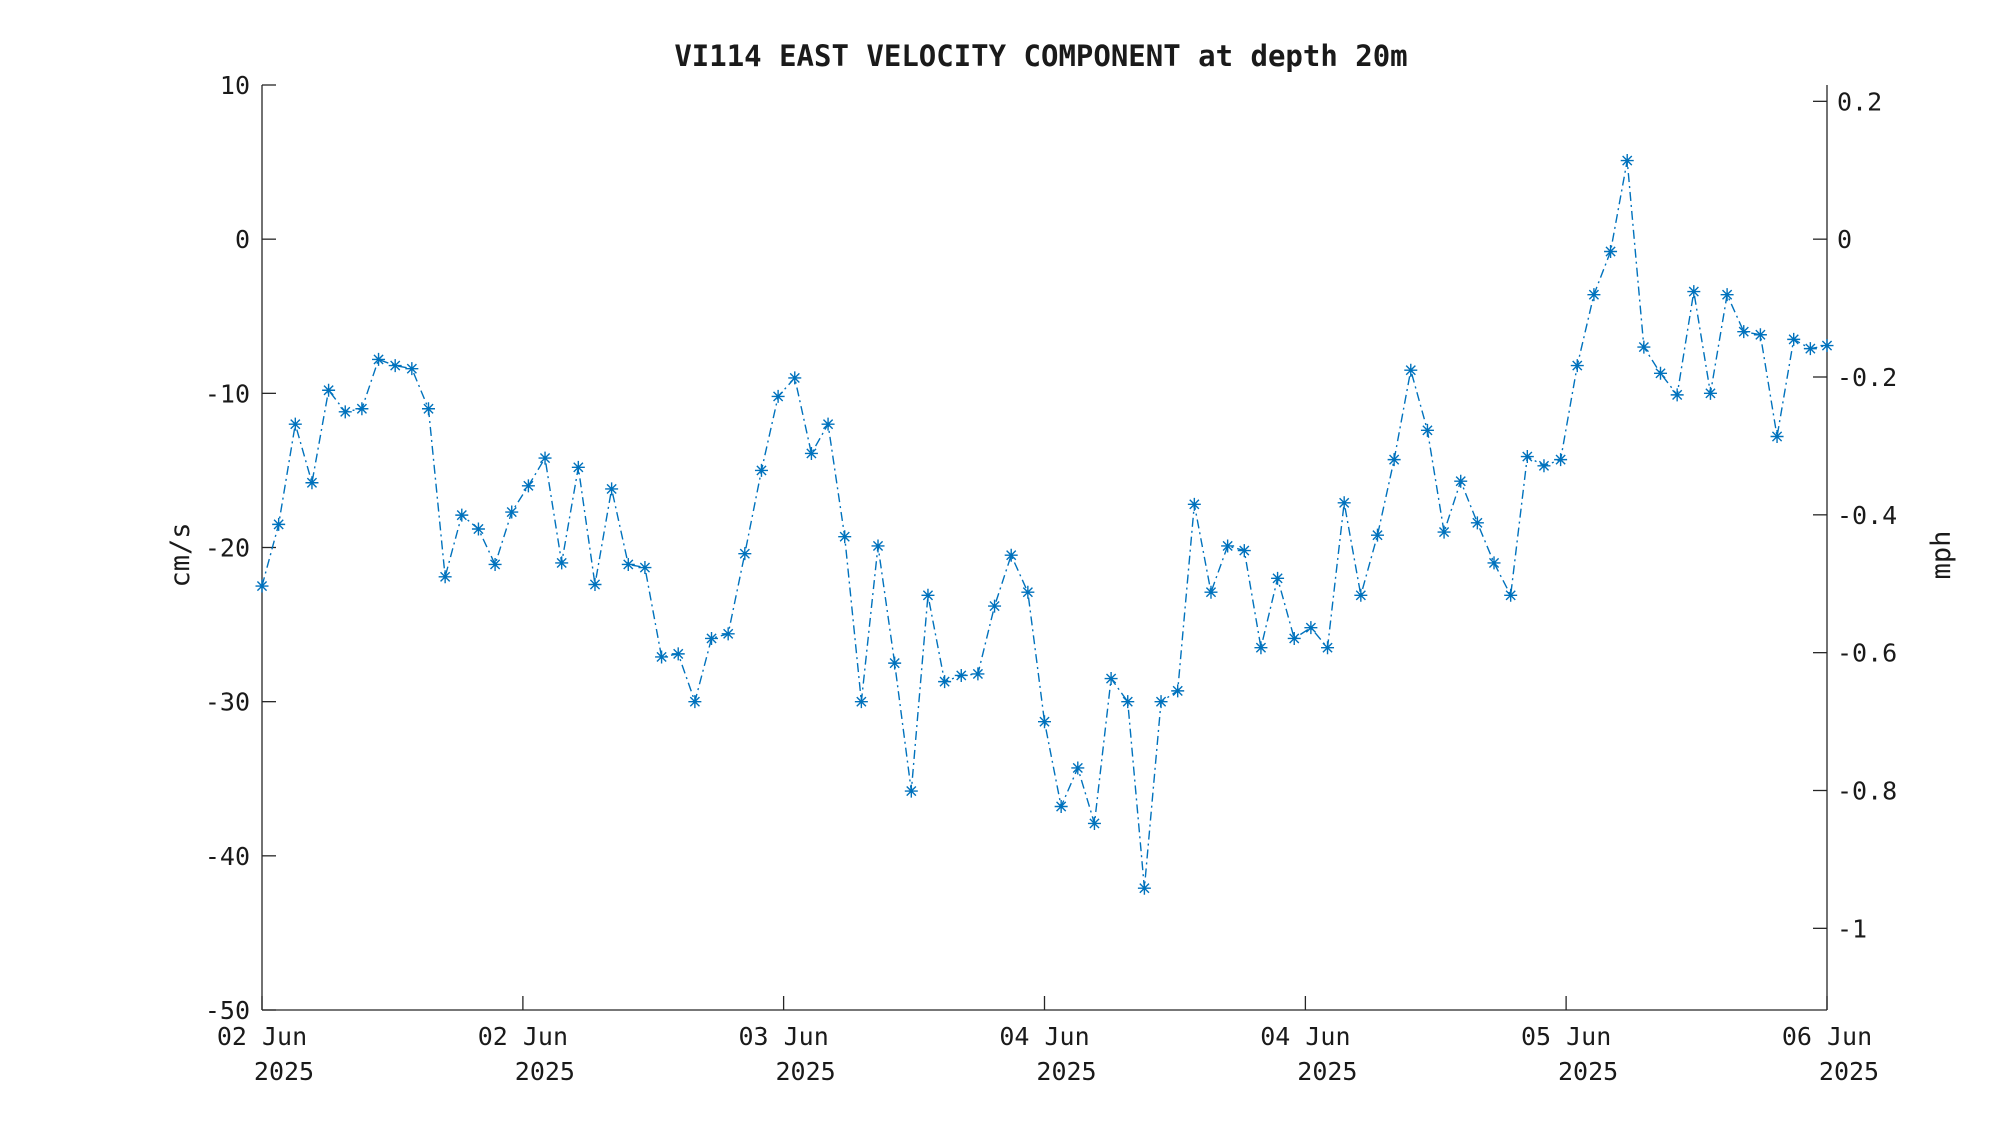 This screenshot has width=2000, height=1130. I want to click on y2-tick-label: -0.8, so click(1867, 791).